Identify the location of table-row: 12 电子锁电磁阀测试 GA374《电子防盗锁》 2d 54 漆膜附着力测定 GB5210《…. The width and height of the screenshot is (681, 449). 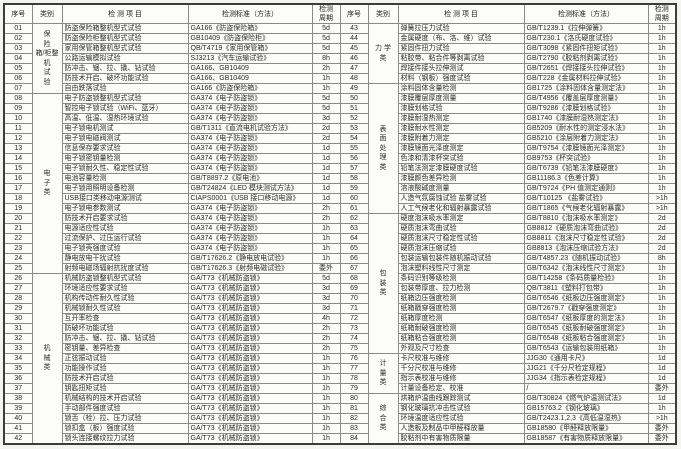
(340, 138).